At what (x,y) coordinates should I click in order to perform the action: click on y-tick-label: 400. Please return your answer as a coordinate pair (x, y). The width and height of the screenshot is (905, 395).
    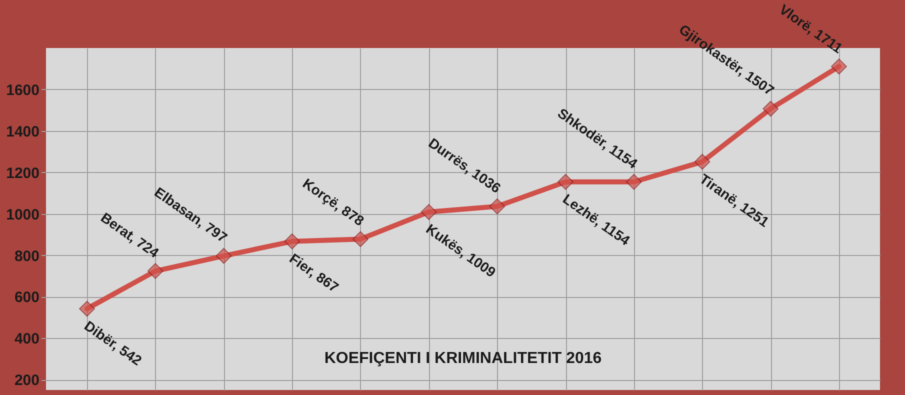
    Looking at the image, I should click on (27, 339).